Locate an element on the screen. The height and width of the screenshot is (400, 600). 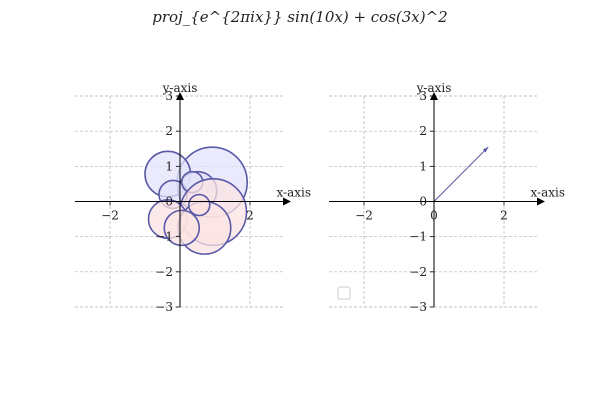
vector-arrowhead is located at coordinates (485, 149).